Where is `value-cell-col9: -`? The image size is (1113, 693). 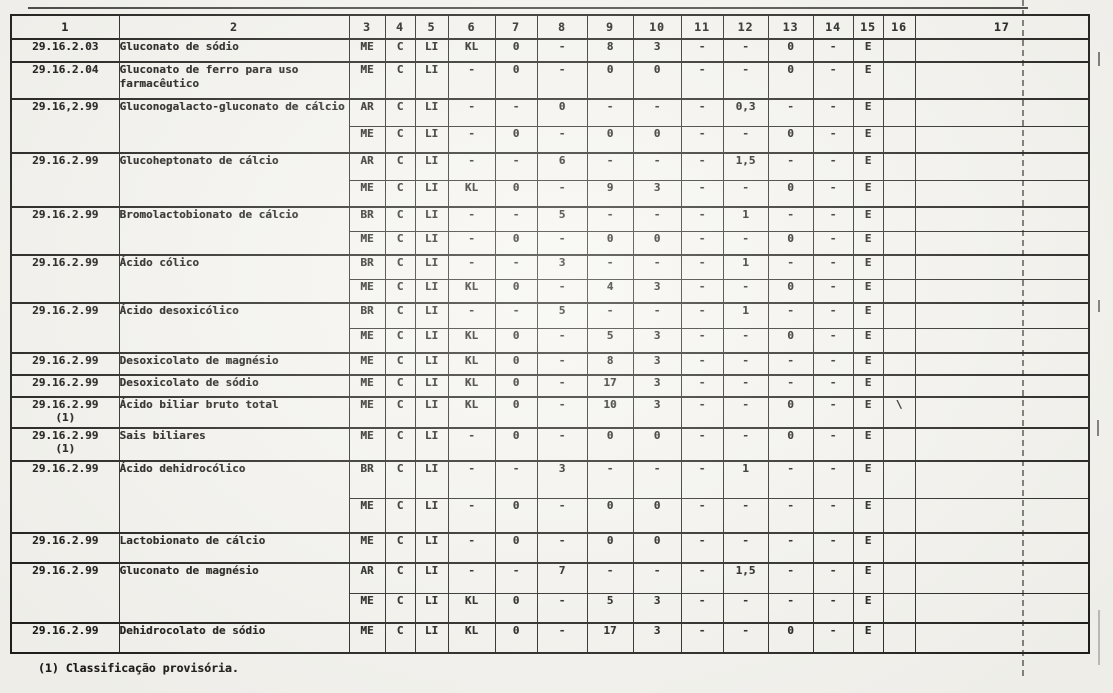
value-cell-col9: - is located at coordinates (610, 315).